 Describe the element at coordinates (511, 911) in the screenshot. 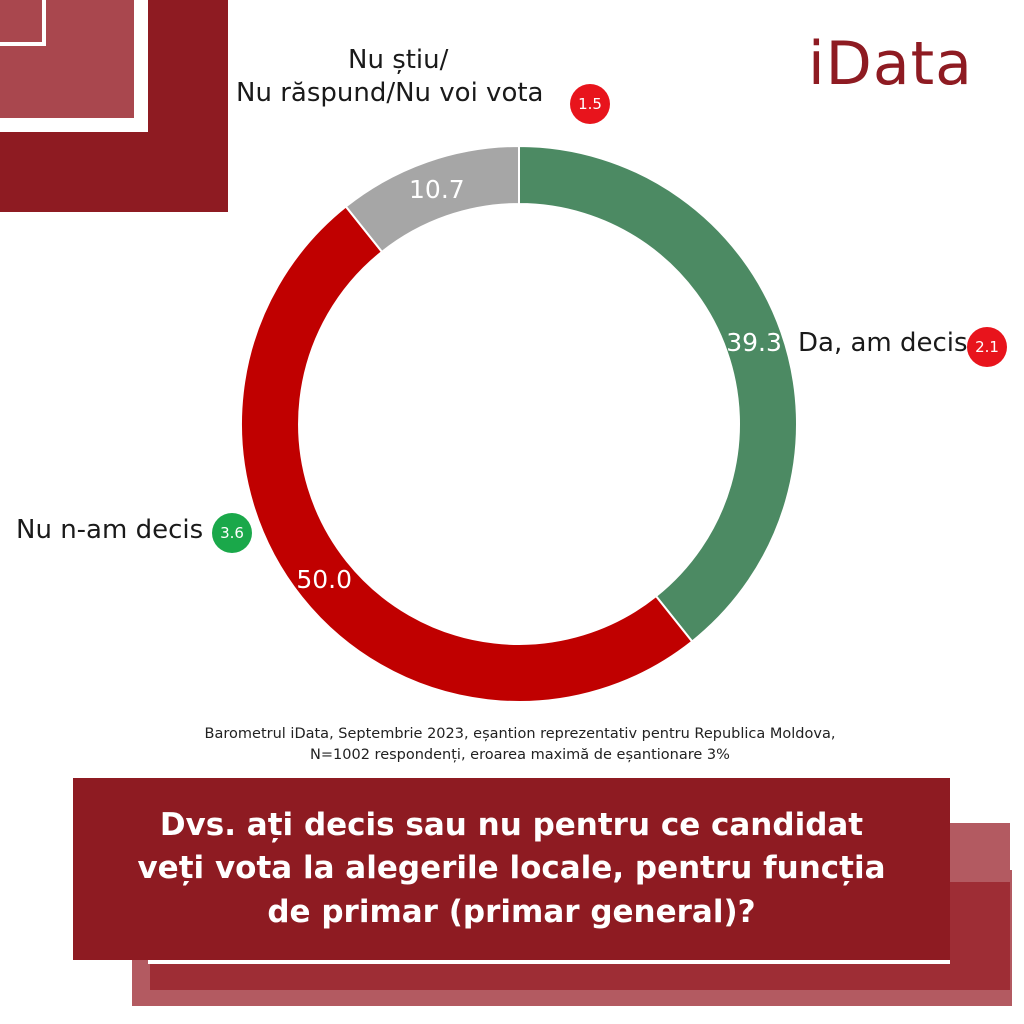

I see `question-line3: de primar (primar general)?` at that location.